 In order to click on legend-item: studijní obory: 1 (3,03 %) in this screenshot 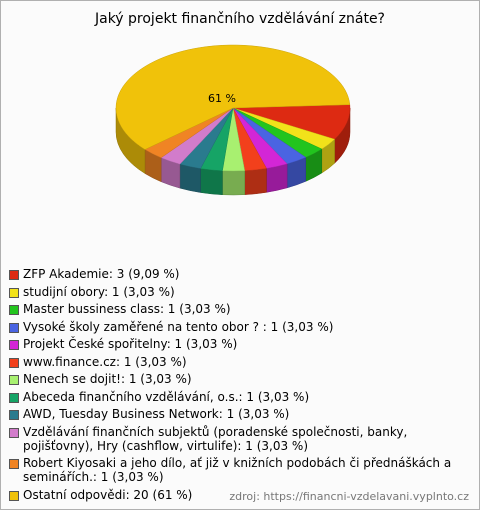, I will do `click(240, 292)`.